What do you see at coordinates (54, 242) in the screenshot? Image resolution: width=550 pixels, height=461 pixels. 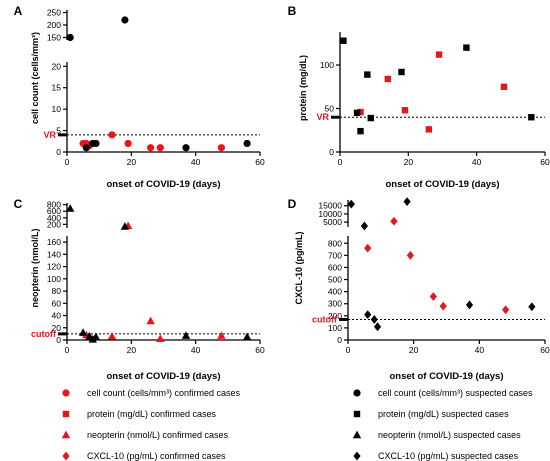 I see `y-tick-label: 160` at bounding box center [54, 242].